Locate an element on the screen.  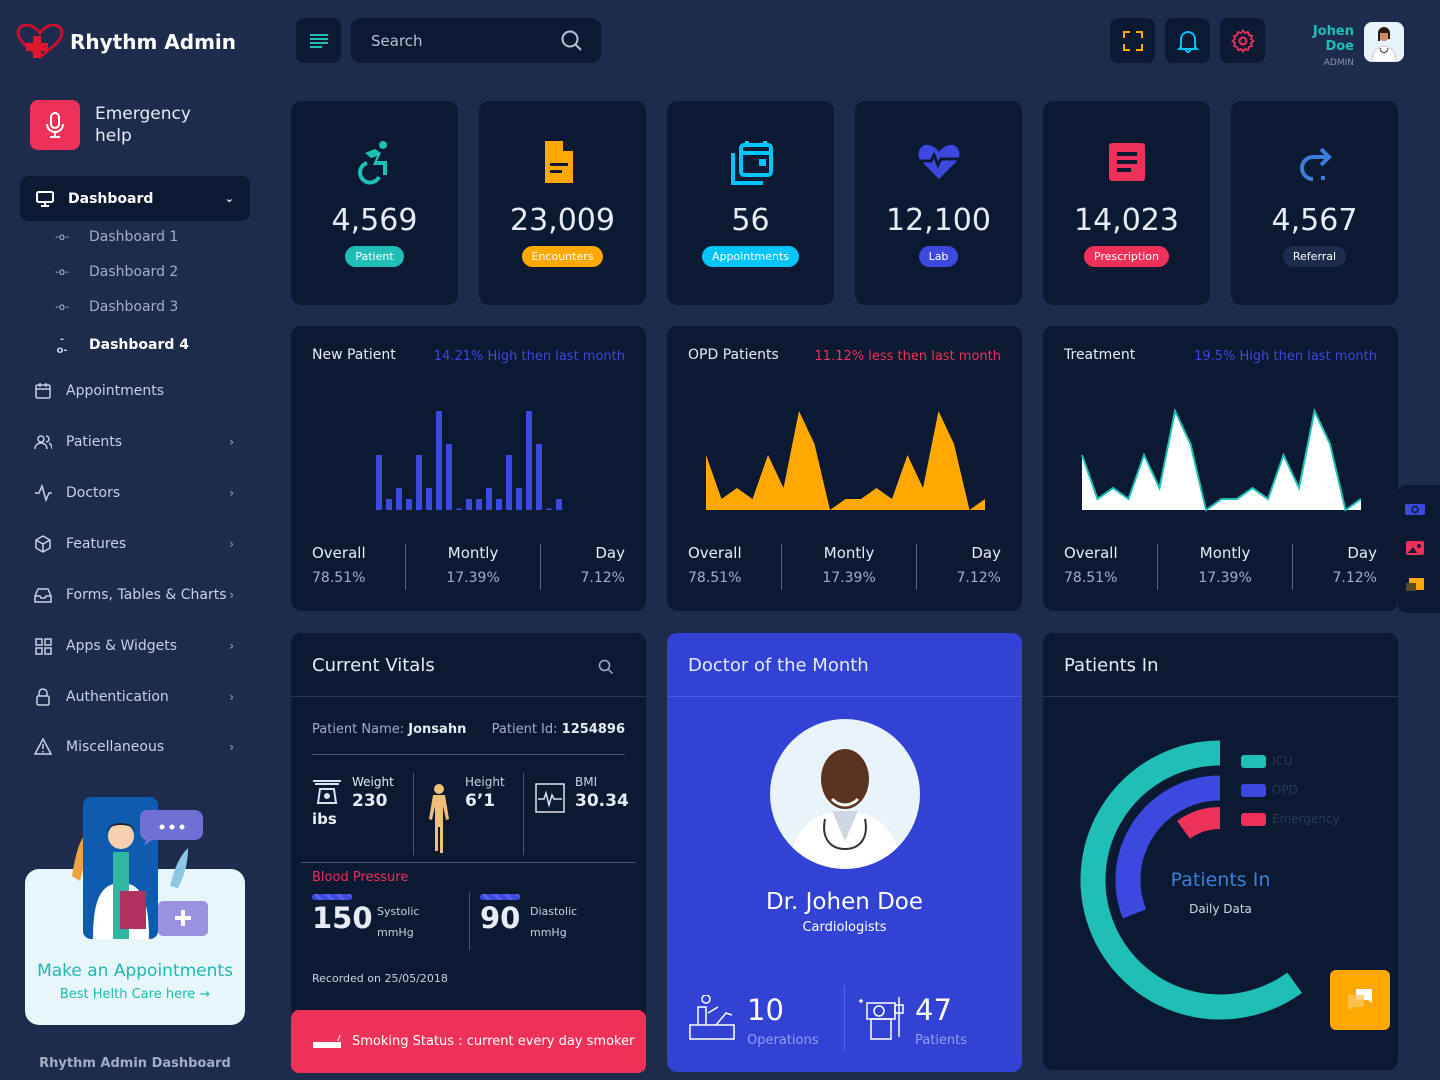
chat-button is located at coordinates (1360, 1000).